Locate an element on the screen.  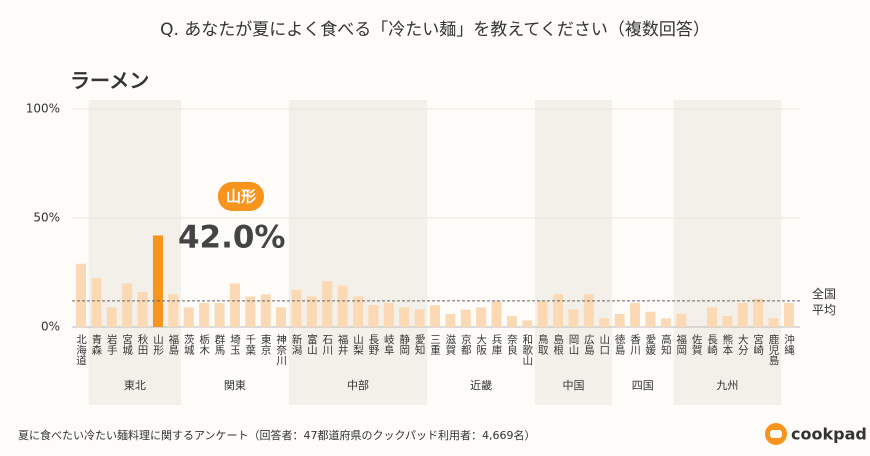
x-tick-label: 山形 is located at coordinates (158, 345).